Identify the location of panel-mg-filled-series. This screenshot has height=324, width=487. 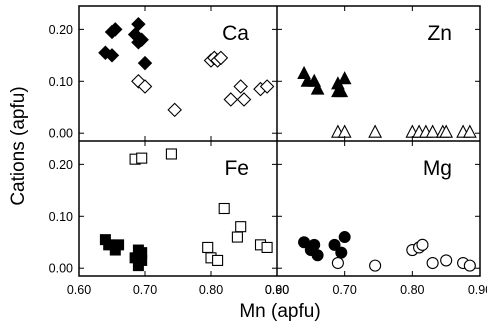
(324, 246).